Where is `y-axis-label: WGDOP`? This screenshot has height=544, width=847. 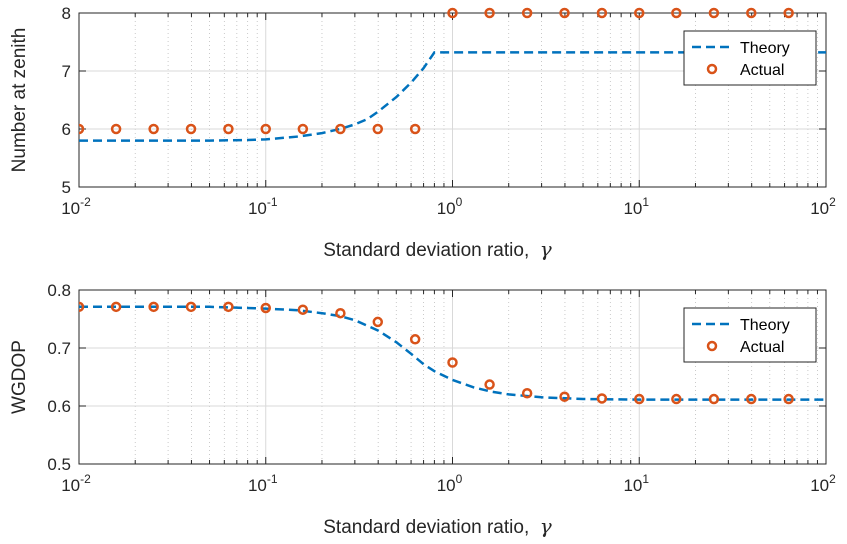
y-axis-label: WGDOP is located at coordinates (19, 377).